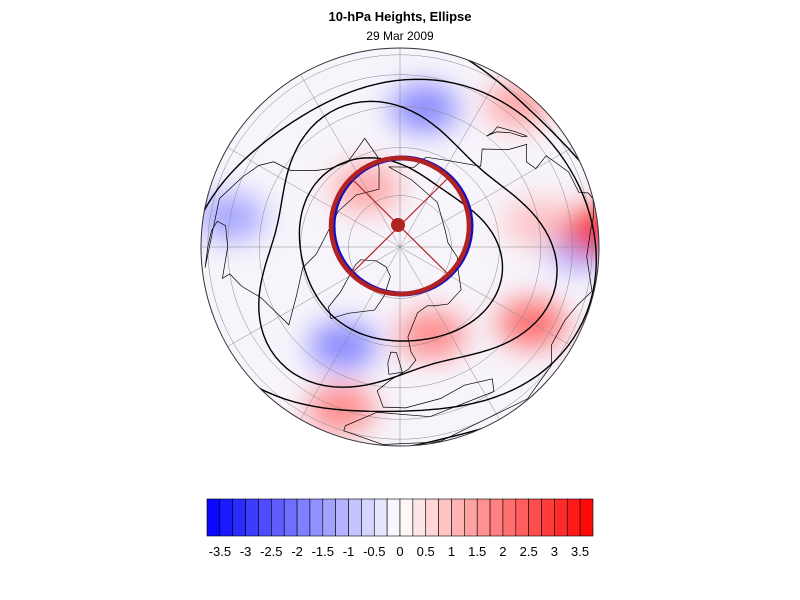 This screenshot has height=600, width=800. What do you see at coordinates (580, 551) in the screenshot?
I see `colorbar-tick-label: 3.5` at bounding box center [580, 551].